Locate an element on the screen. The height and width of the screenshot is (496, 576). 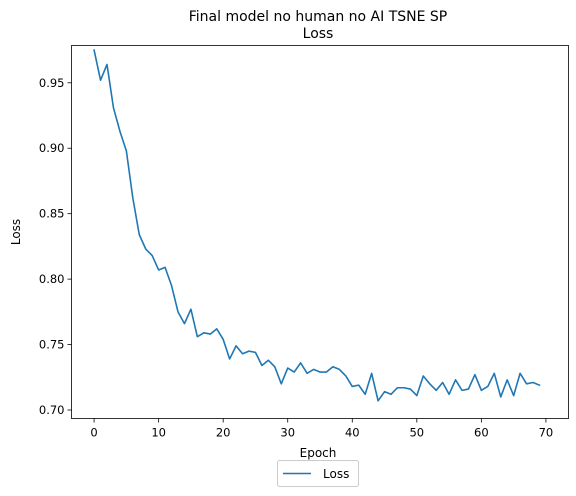
chart-title-line-1: Final model no human no AI TSNE SP is located at coordinates (318, 17).